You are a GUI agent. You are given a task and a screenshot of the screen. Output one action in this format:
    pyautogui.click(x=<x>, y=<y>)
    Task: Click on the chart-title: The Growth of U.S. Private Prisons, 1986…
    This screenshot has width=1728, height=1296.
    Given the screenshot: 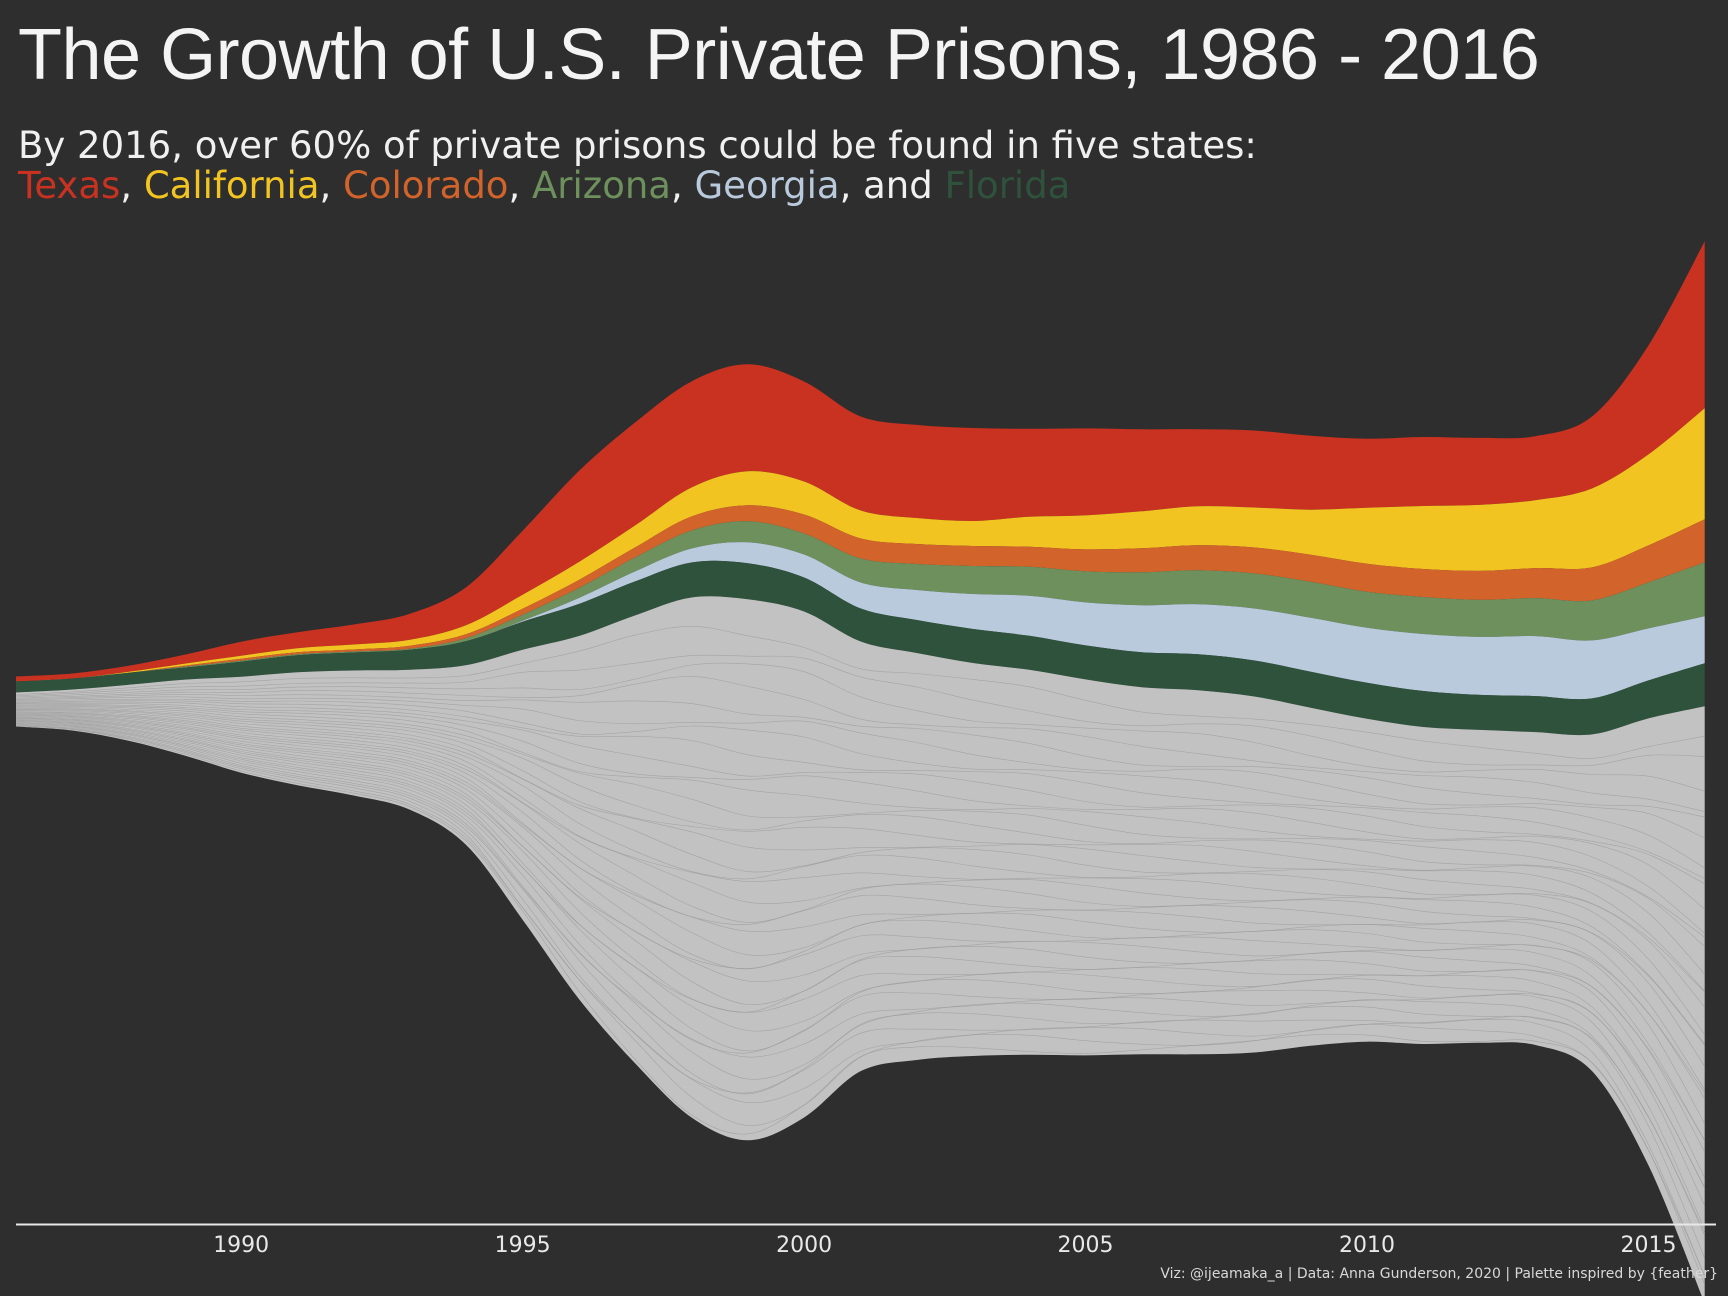 What is the action you would take?
    pyautogui.click(x=779, y=55)
    